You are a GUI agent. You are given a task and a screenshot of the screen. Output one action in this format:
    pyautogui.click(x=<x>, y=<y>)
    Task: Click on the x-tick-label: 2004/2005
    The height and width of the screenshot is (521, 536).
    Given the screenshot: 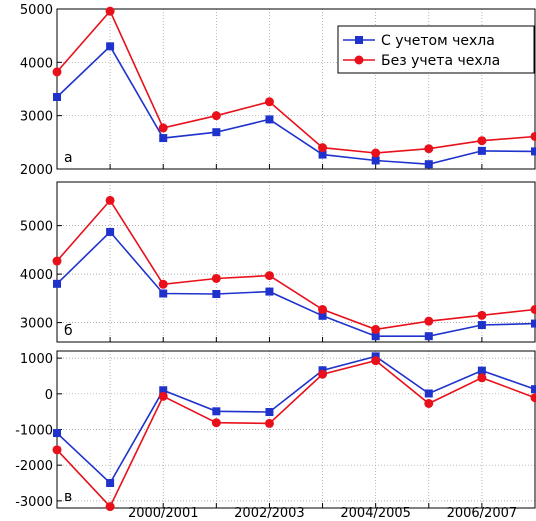 What is the action you would take?
    pyautogui.click(x=375, y=513)
    